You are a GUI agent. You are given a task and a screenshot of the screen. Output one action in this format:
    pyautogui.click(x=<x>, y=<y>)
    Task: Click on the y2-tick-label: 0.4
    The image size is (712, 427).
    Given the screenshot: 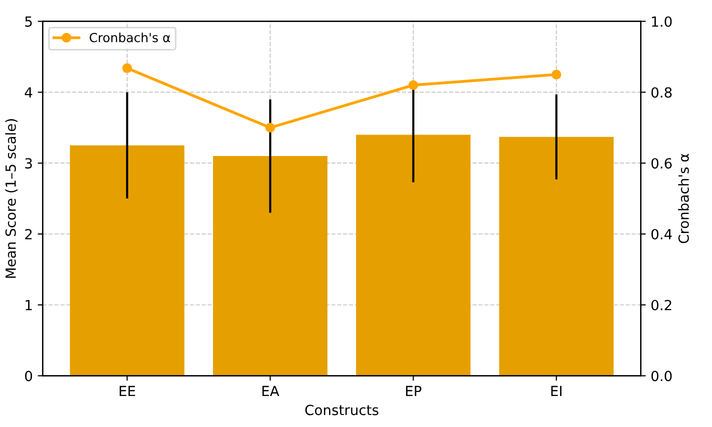 What is the action you would take?
    pyautogui.click(x=661, y=234)
    